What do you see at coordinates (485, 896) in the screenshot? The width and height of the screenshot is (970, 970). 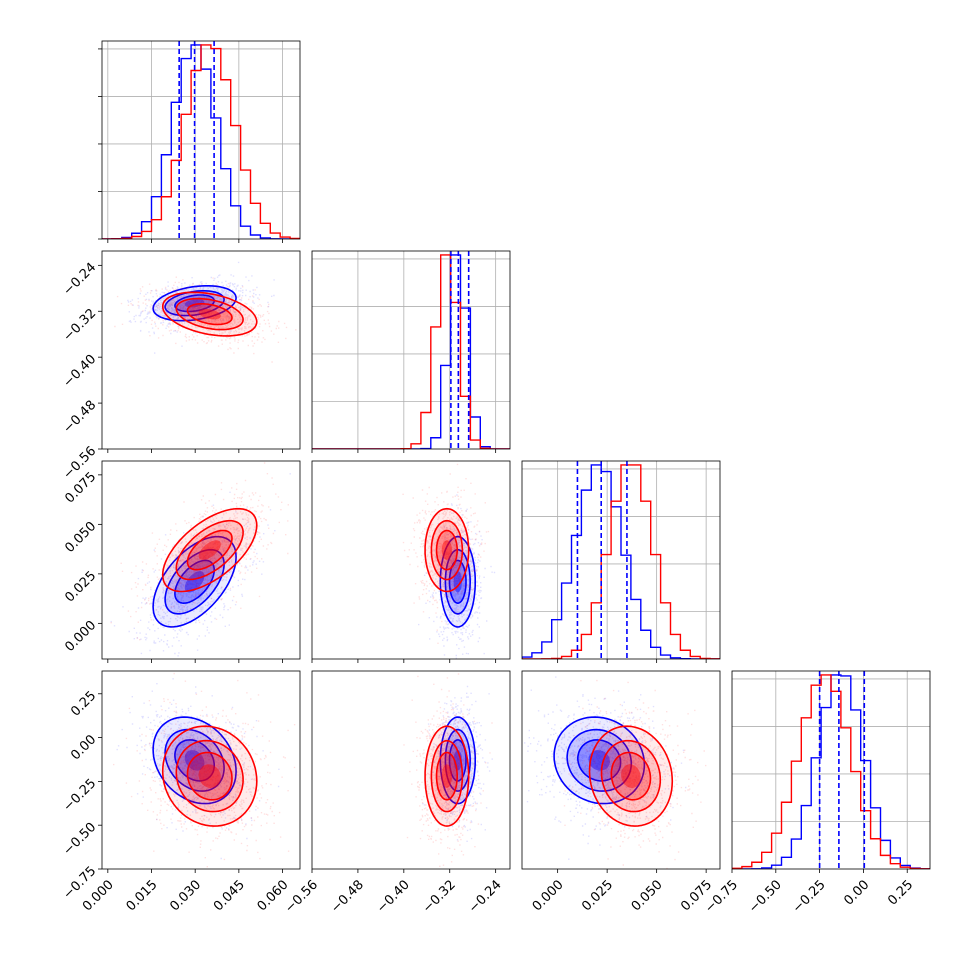 I see `x-tick-label: −0.24` at bounding box center [485, 896].